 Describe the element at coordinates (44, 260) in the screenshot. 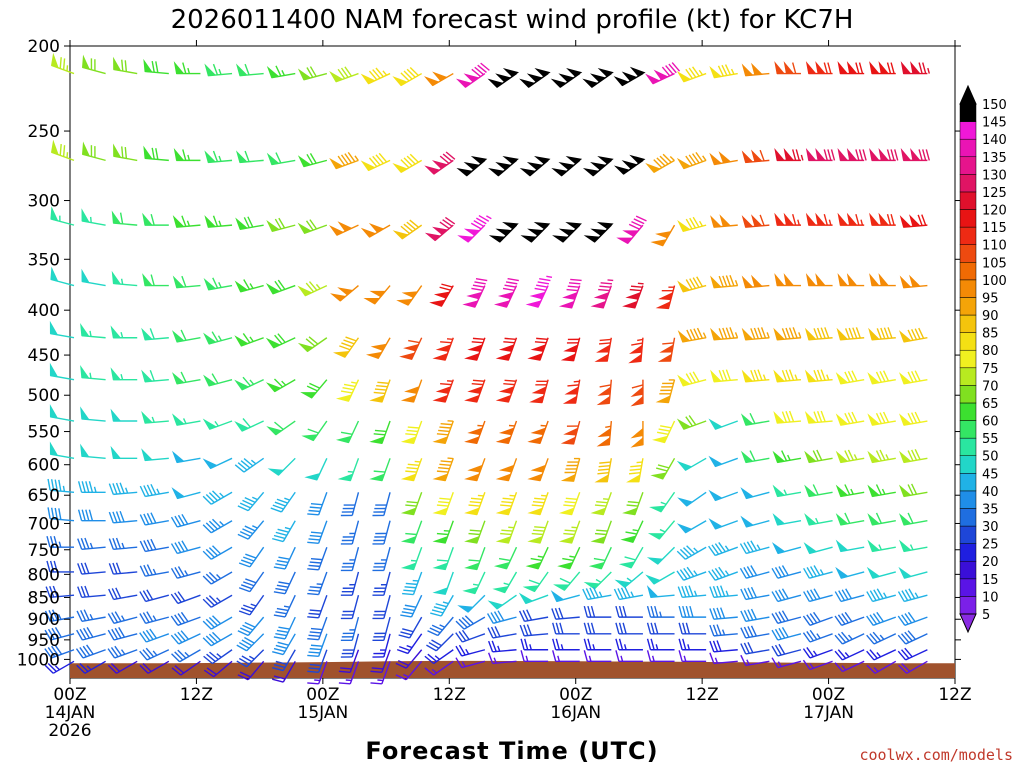

I see `y-tick-label: 350` at that location.